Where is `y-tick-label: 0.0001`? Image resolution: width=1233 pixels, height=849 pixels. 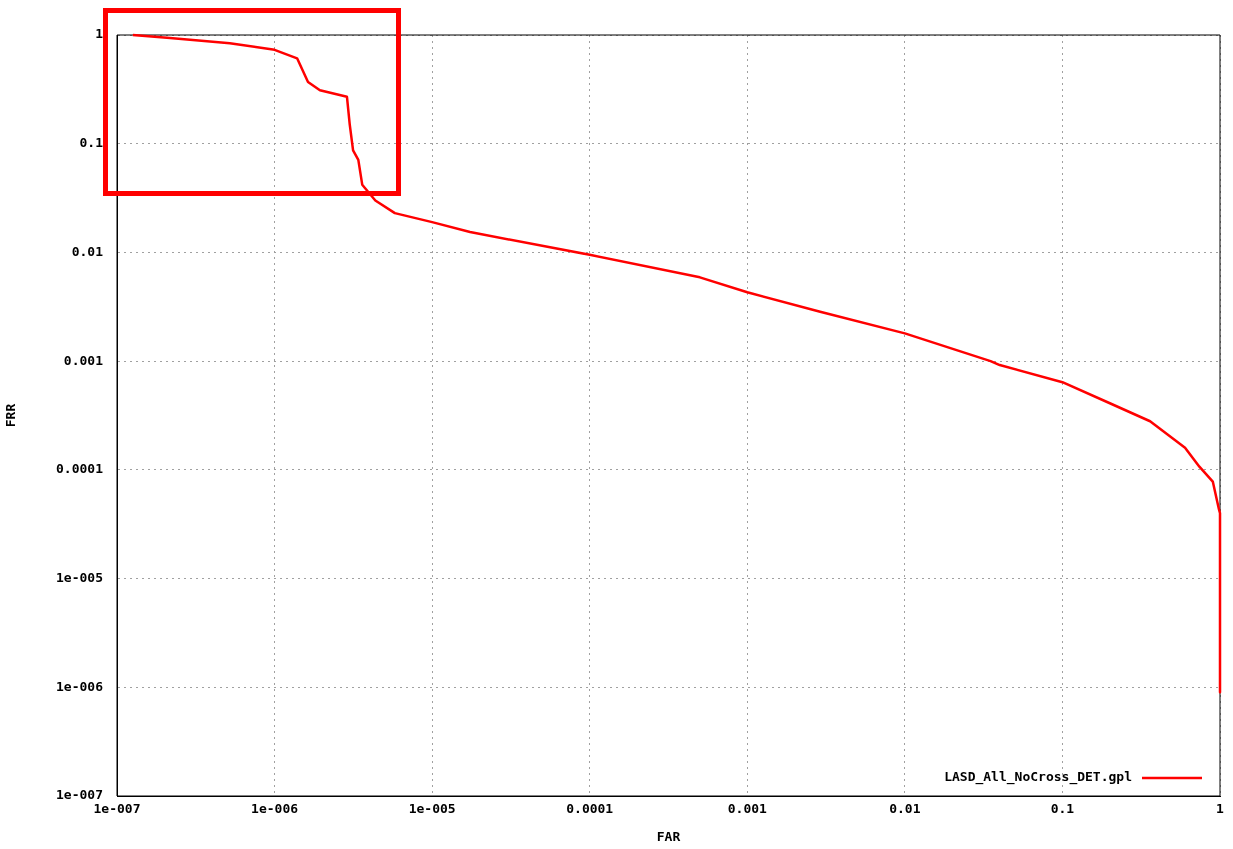
y-tick-label: 0.0001 is located at coordinates (80, 469).